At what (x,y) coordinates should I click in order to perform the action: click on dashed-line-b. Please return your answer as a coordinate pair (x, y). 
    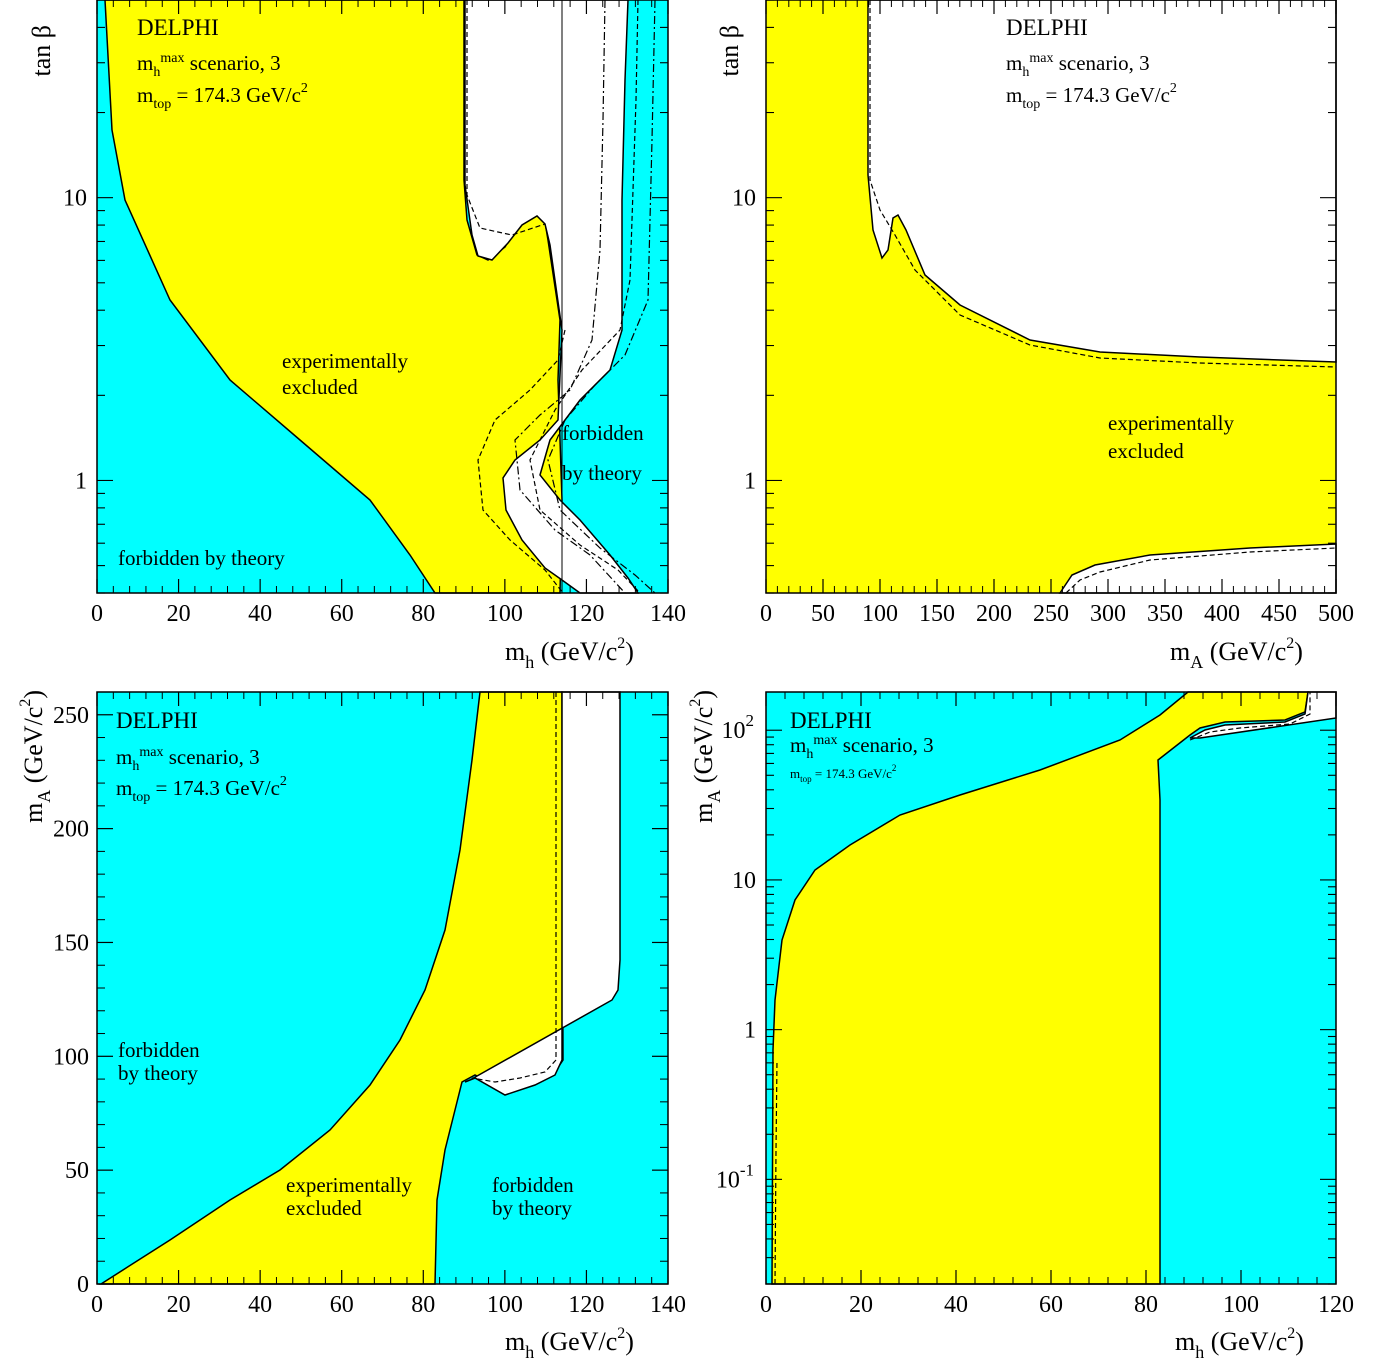
    Looking at the image, I should click on (585, 297).